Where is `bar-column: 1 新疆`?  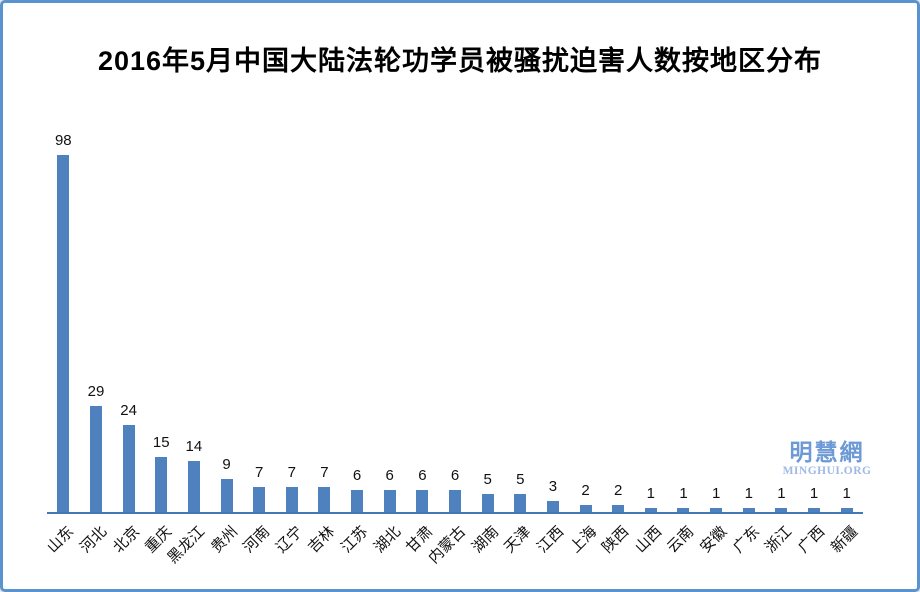 bar-column: 1 新疆 is located at coordinates (845, 352).